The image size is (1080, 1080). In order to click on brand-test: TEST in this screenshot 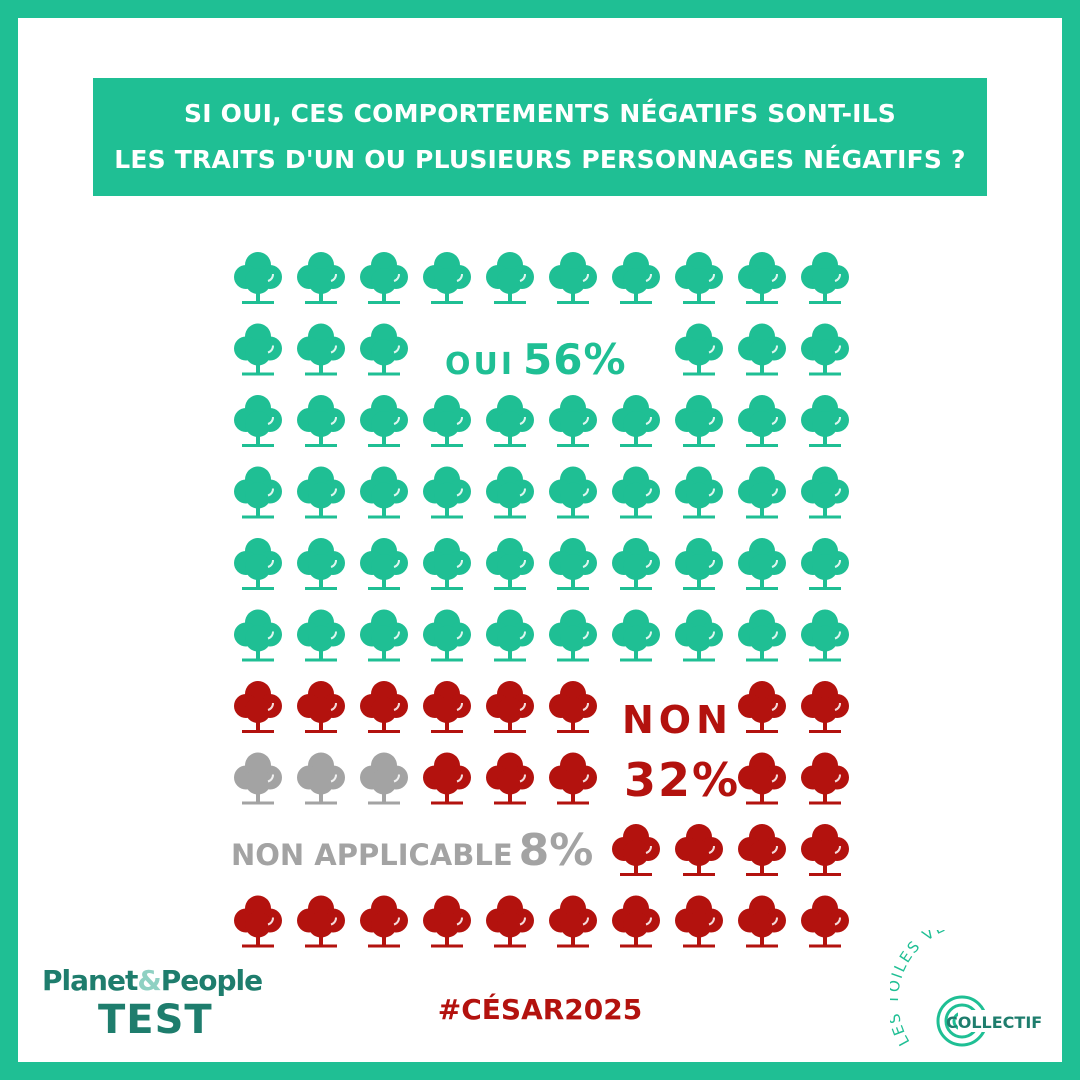, I will do `click(155, 1020)`.